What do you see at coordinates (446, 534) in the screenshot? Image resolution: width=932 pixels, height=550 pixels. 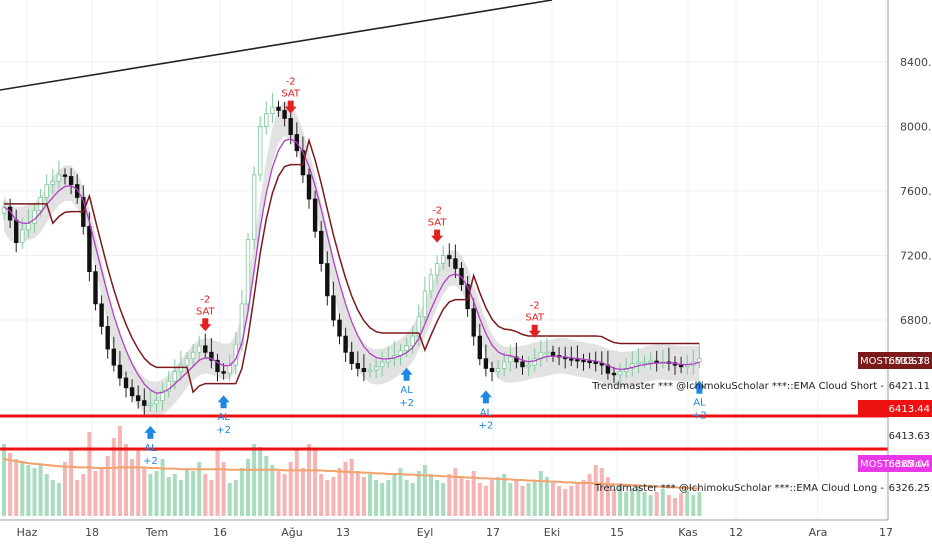 I see `time-axis: Haz 18 Tem 16 Ağu 13 Eyl 17 Eki 15 Kas 12 Ara 17` at bounding box center [446, 534].